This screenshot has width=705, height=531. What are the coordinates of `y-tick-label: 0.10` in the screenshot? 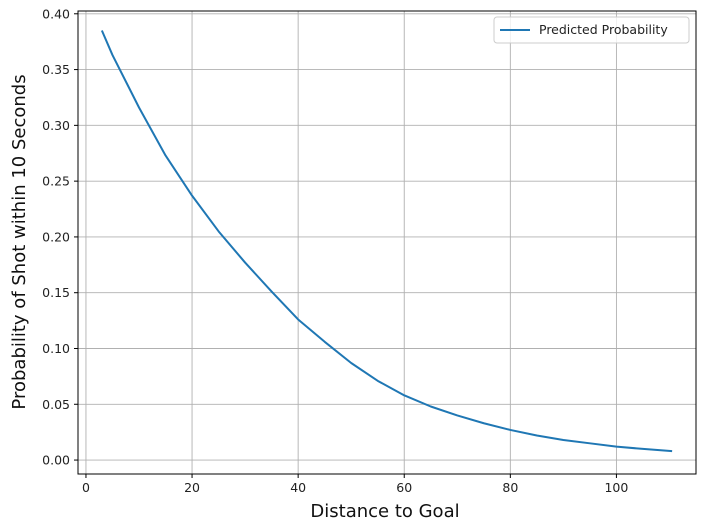 It's located at (56, 348).